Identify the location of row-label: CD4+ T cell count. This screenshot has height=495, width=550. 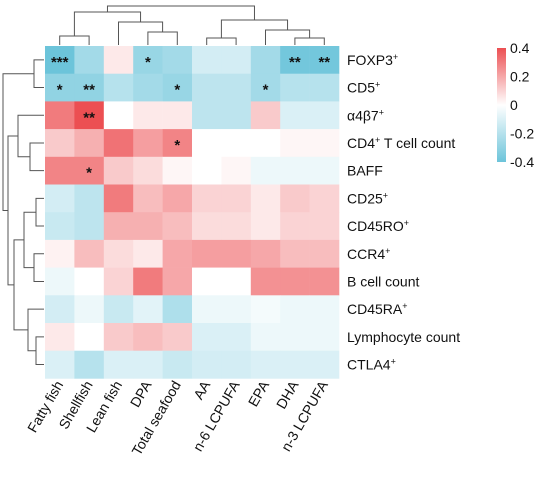
(401, 143).